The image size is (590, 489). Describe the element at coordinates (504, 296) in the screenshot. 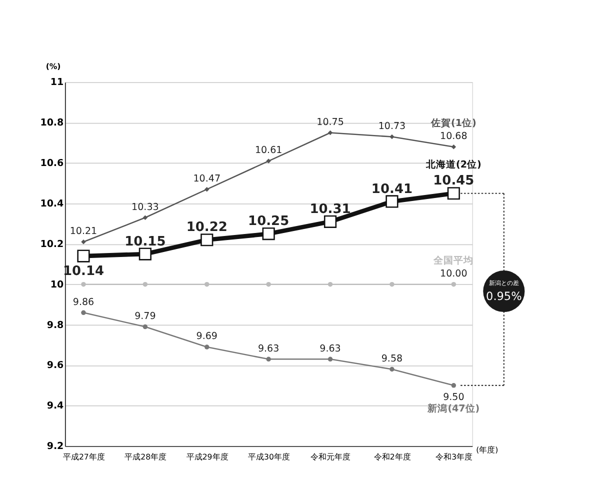

I see `text: 0.95%` at that location.